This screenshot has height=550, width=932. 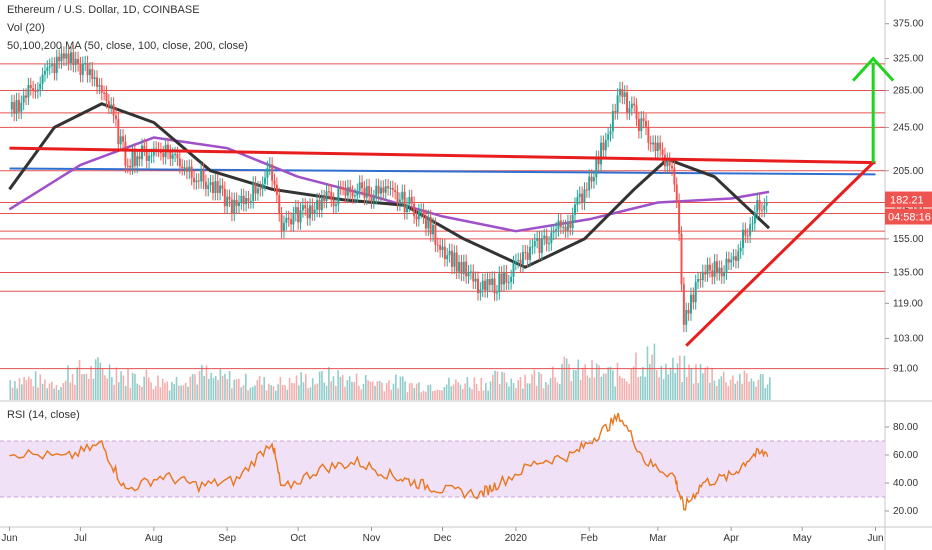 What do you see at coordinates (26, 28) in the screenshot?
I see `volume-legend: Vol (20)` at bounding box center [26, 28].